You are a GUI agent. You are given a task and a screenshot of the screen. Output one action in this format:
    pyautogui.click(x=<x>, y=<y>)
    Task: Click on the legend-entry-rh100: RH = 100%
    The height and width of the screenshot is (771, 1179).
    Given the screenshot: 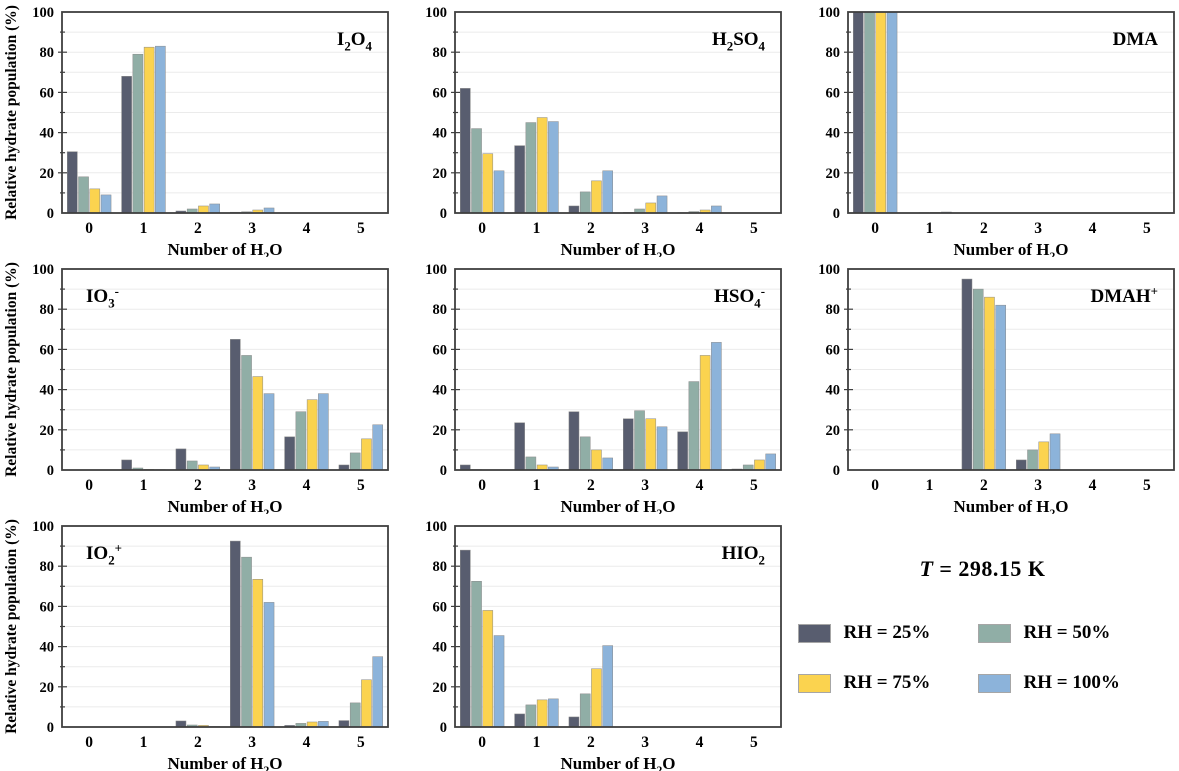 What is the action you would take?
    pyautogui.click(x=1072, y=683)
    